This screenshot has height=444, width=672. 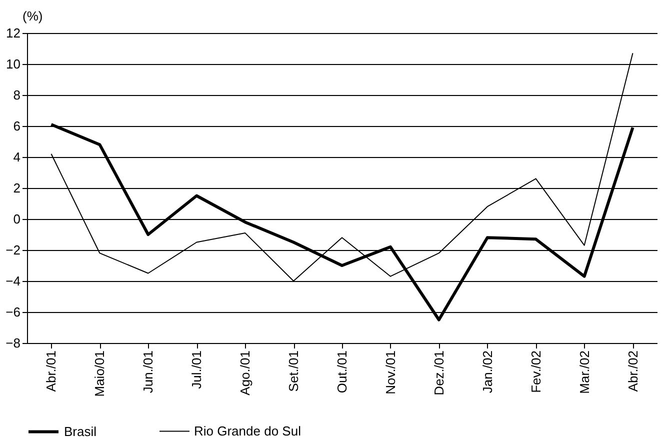 I want to click on legend-label: Brasil, so click(x=80, y=431).